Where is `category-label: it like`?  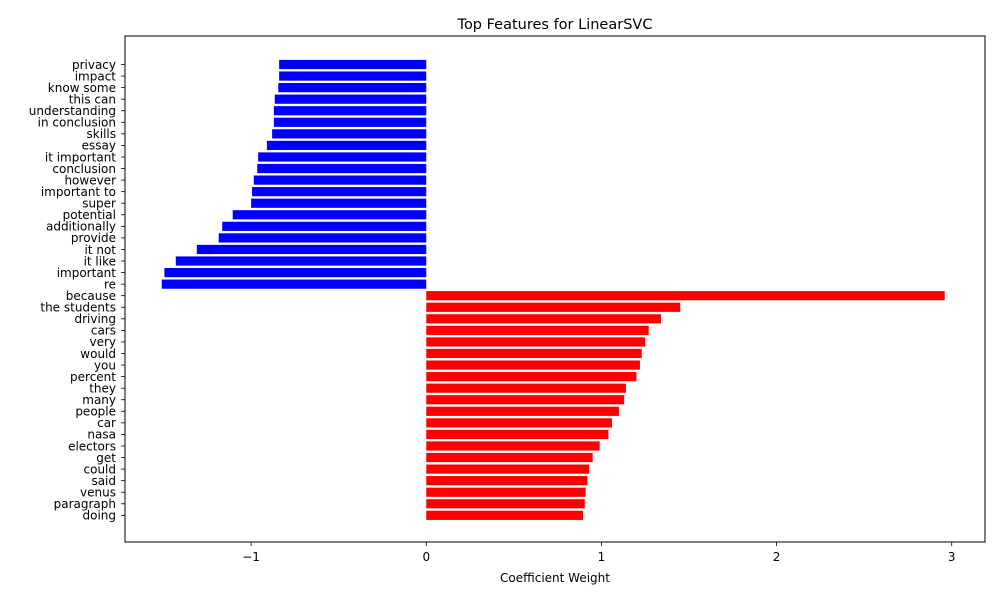 category-label: it like is located at coordinates (100, 261).